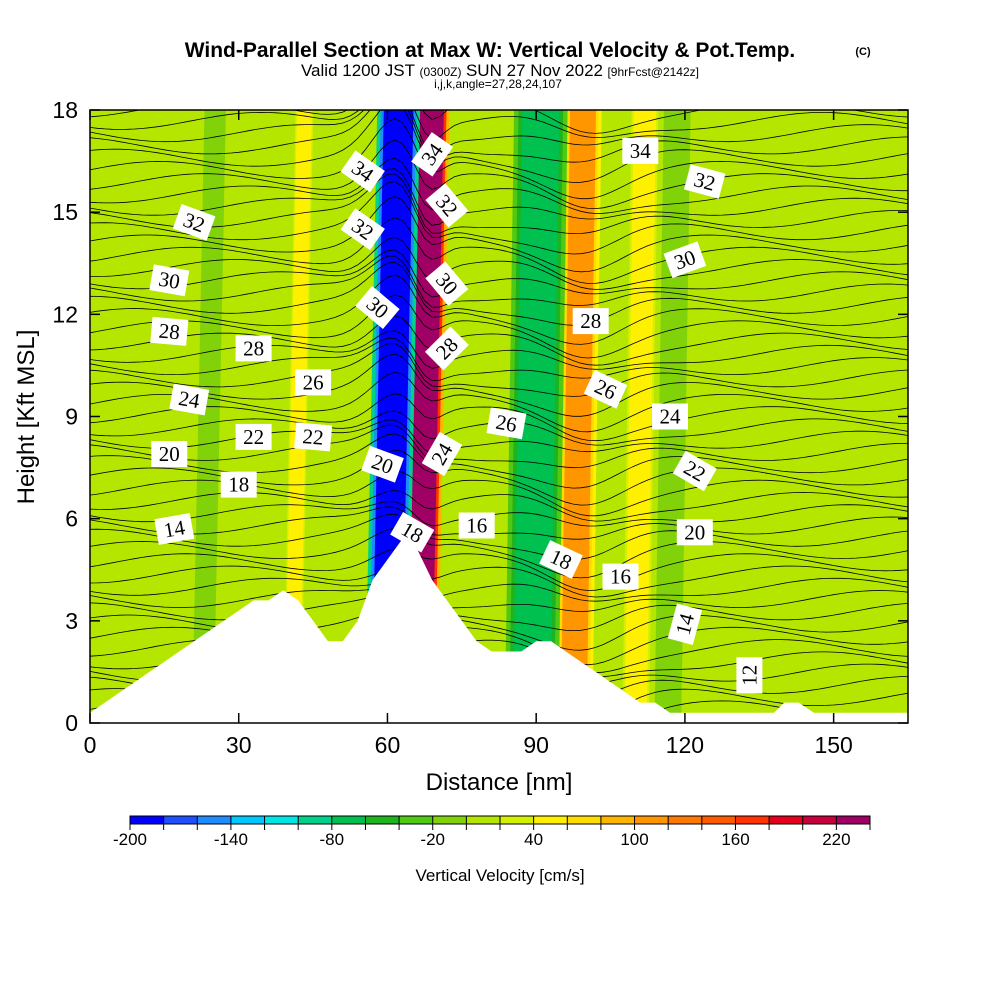 The width and height of the screenshot is (1000, 1000). Describe the element at coordinates (685, 745) in the screenshot. I see `x-tick-label: 120` at that location.